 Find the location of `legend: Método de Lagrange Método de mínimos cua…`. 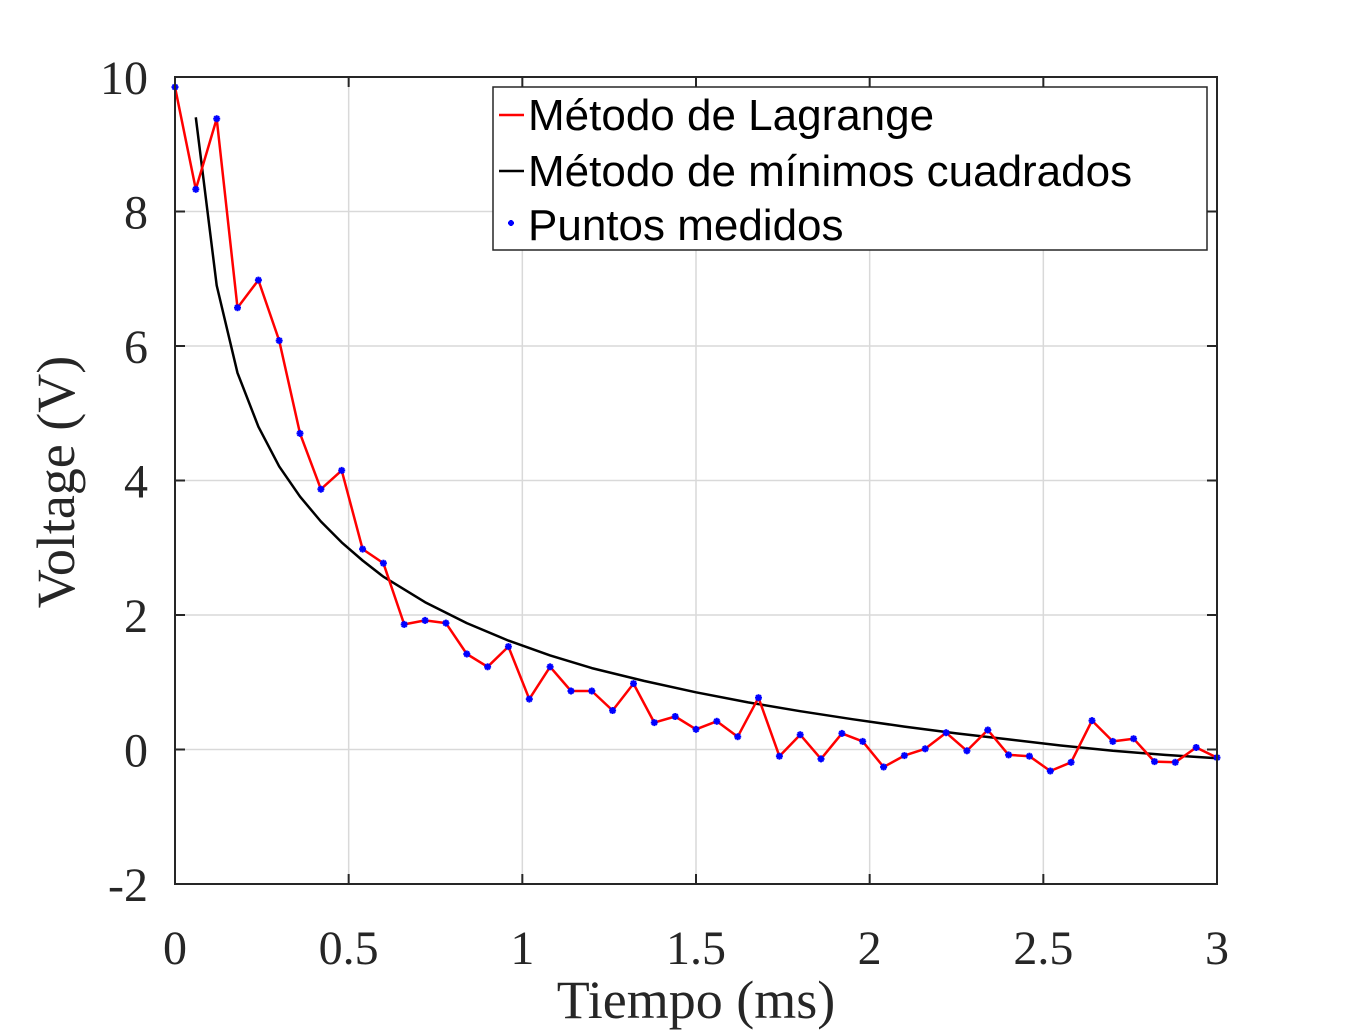

legend: Método de Lagrange Método de mínimos cua… is located at coordinates (850, 168).